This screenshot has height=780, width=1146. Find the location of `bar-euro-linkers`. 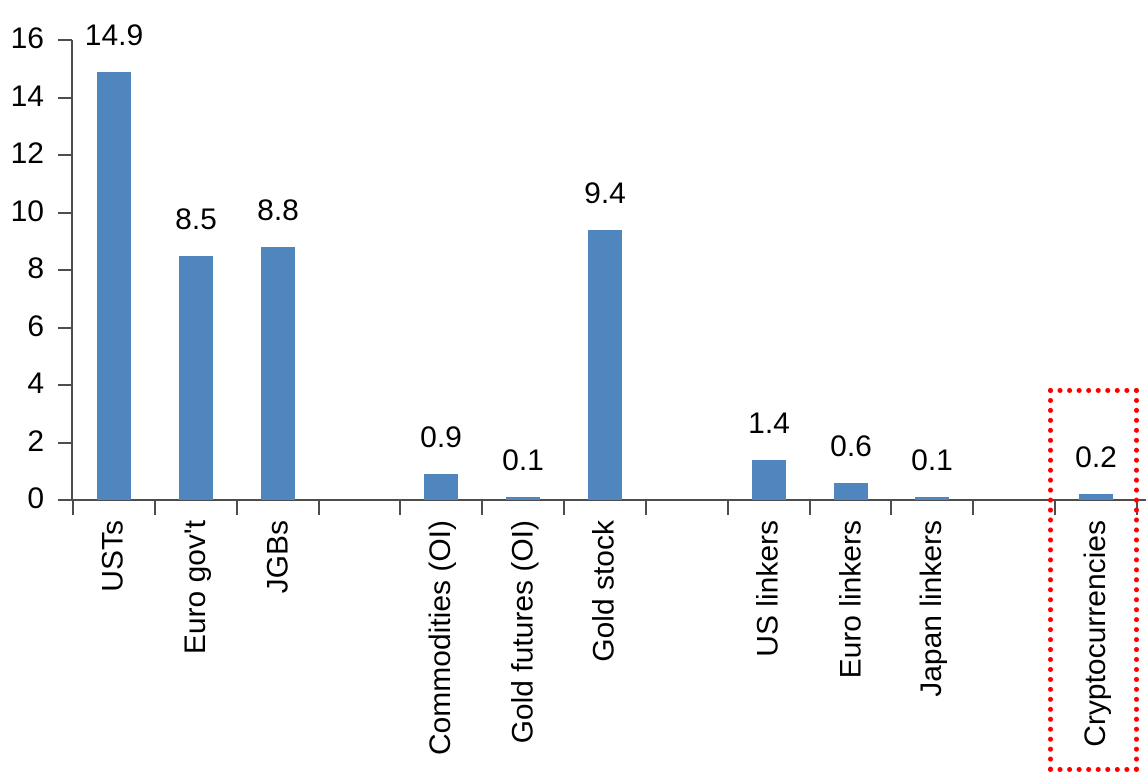

bar-euro-linkers is located at coordinates (851, 491).